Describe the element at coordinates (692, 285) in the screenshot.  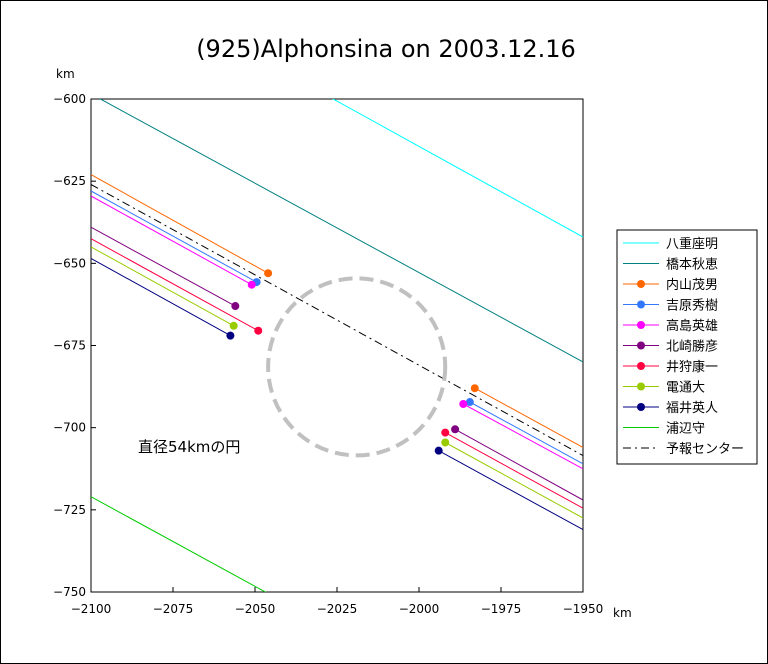
I see `legend-label-3: 内山茂男` at that location.